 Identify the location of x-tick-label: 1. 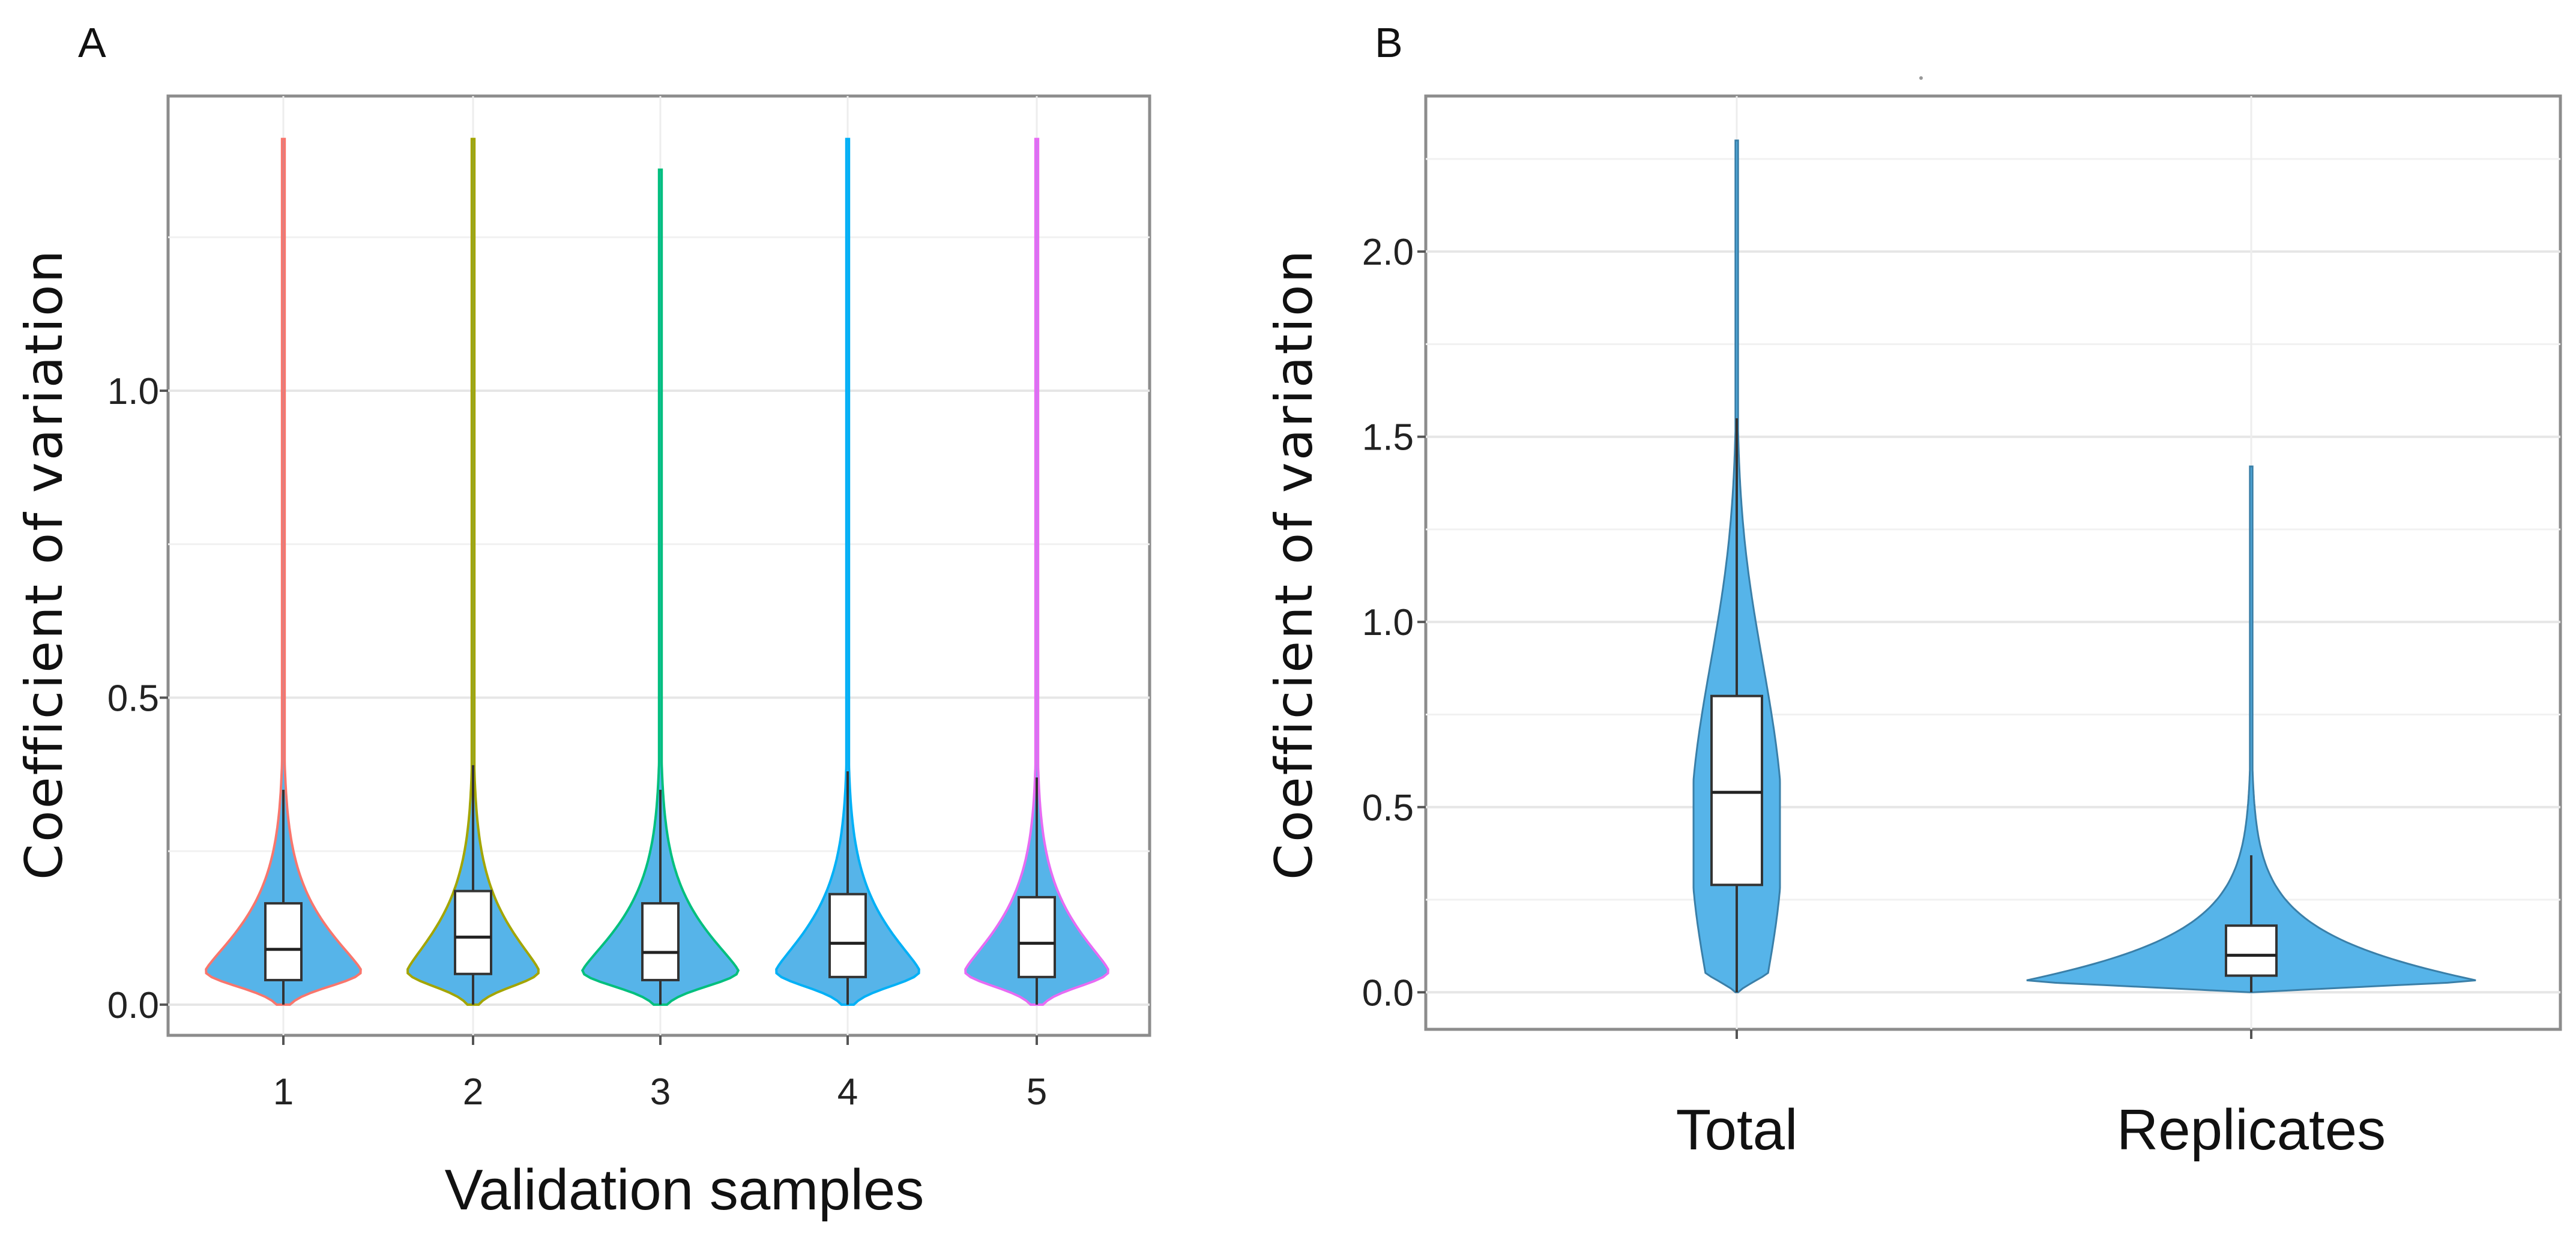
(283, 1092).